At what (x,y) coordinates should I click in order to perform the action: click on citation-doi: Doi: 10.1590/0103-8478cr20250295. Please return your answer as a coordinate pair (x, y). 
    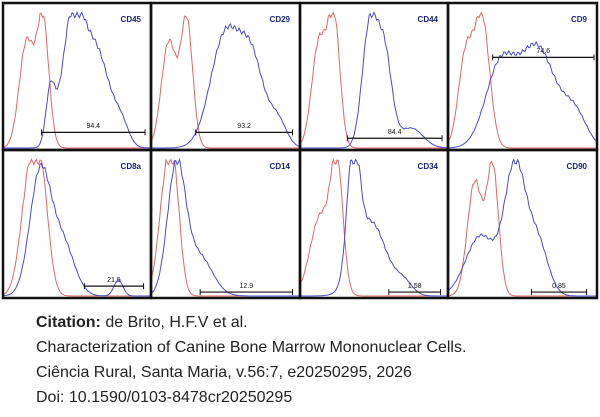
    Looking at the image, I should click on (164, 397).